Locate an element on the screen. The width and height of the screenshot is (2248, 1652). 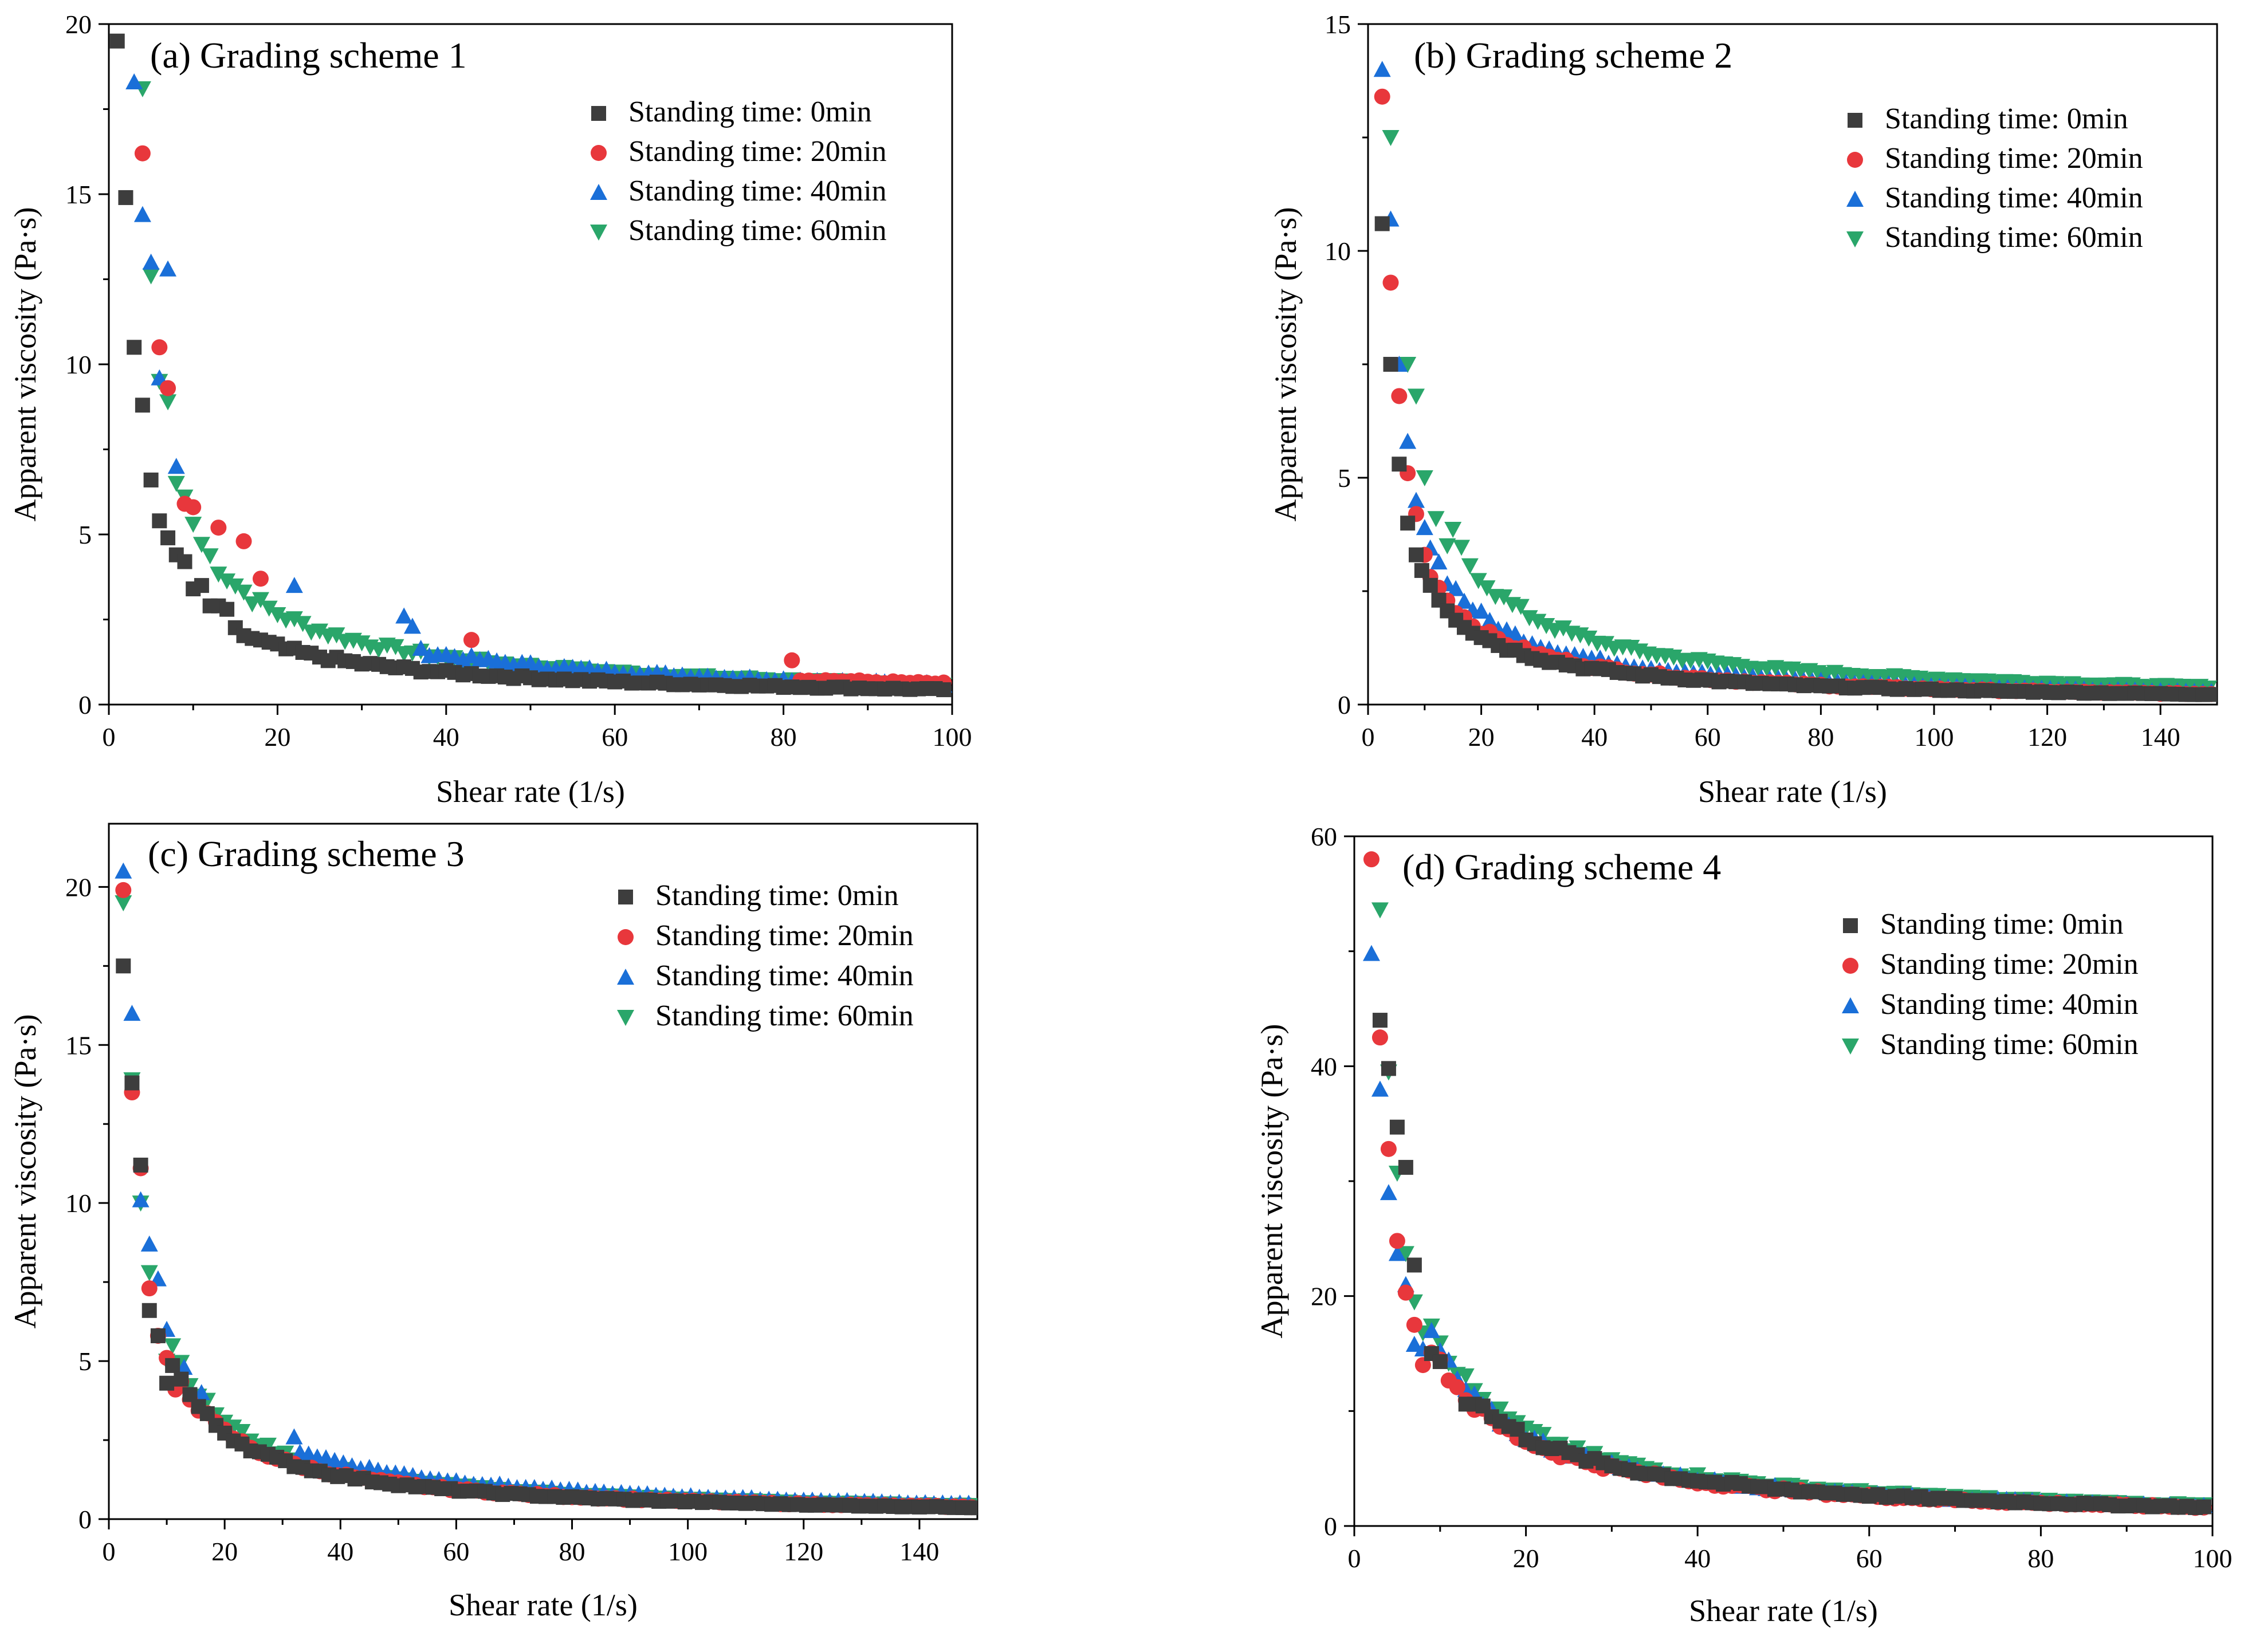
chart-title: (a) Grading scheme 1 is located at coordinates (308, 55).